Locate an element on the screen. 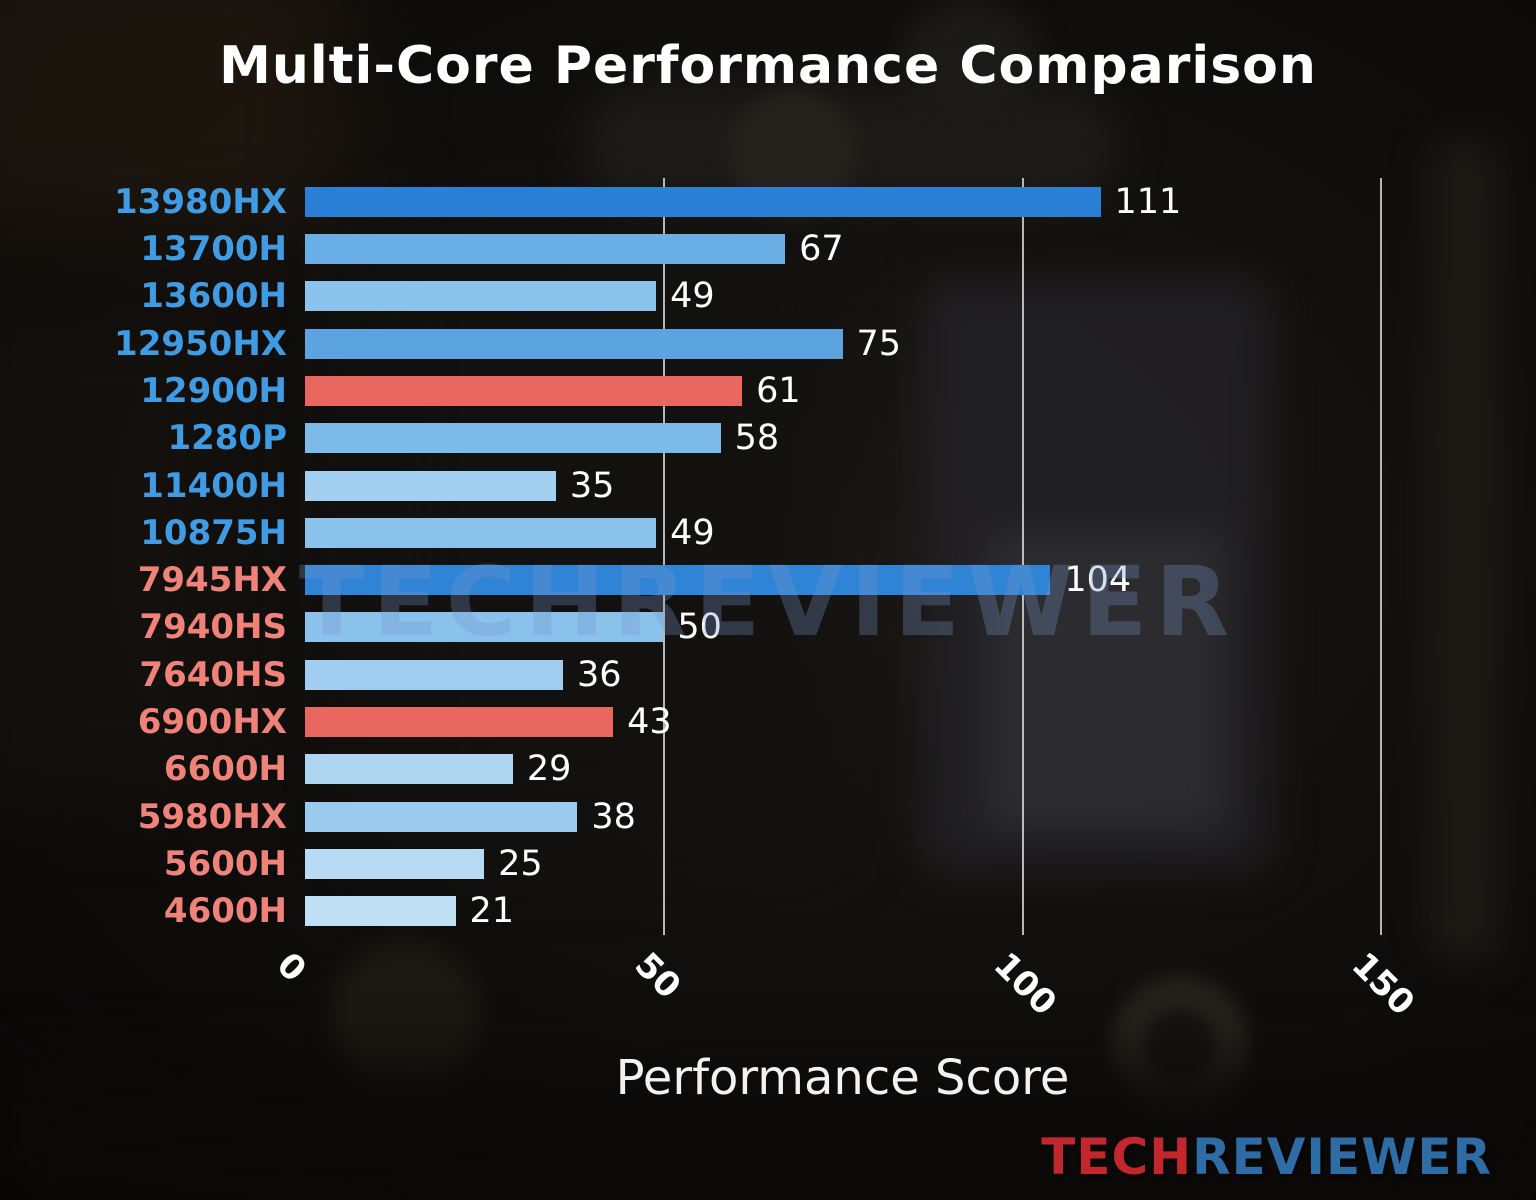 The width and height of the screenshot is (1536, 1200). bar-row: 6600H 29 is located at coordinates (690, 769).